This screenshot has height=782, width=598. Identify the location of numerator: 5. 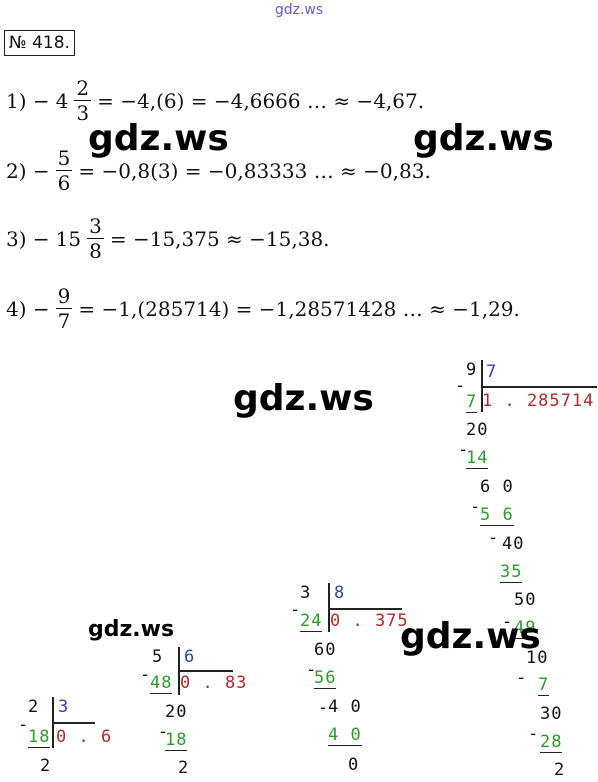
(64, 158).